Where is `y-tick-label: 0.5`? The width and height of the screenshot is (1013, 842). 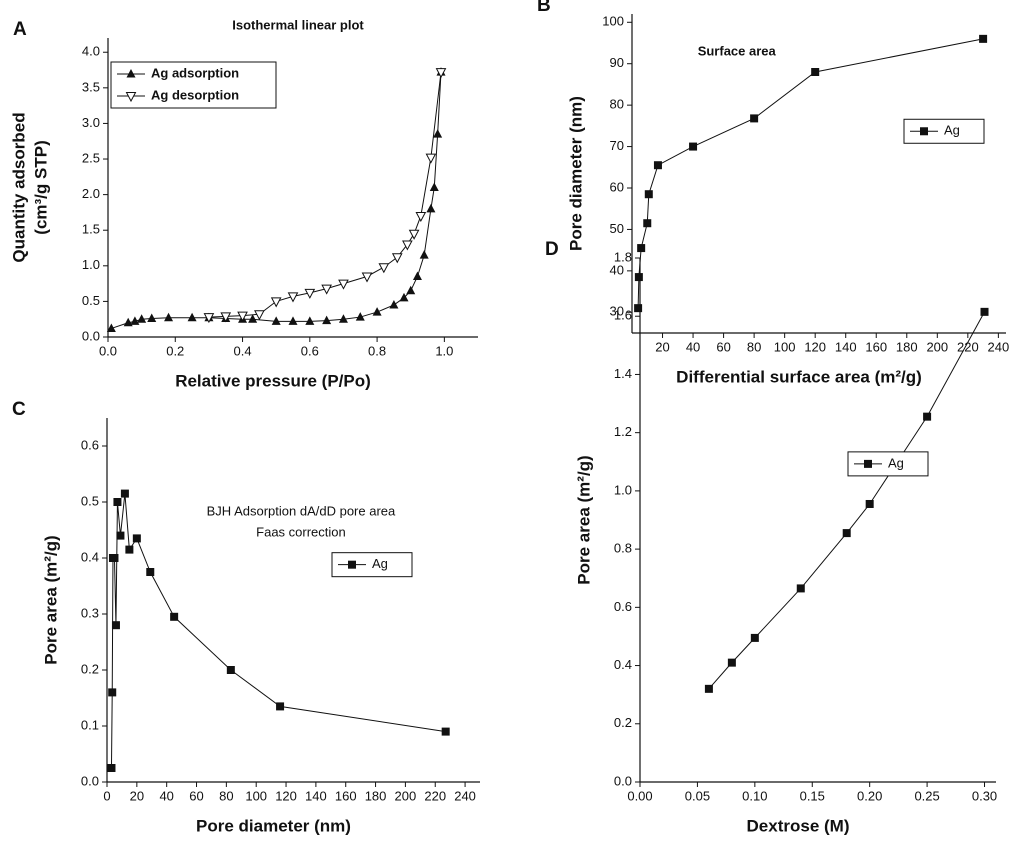
y-tick-label: 0.5 is located at coordinates (91, 300).